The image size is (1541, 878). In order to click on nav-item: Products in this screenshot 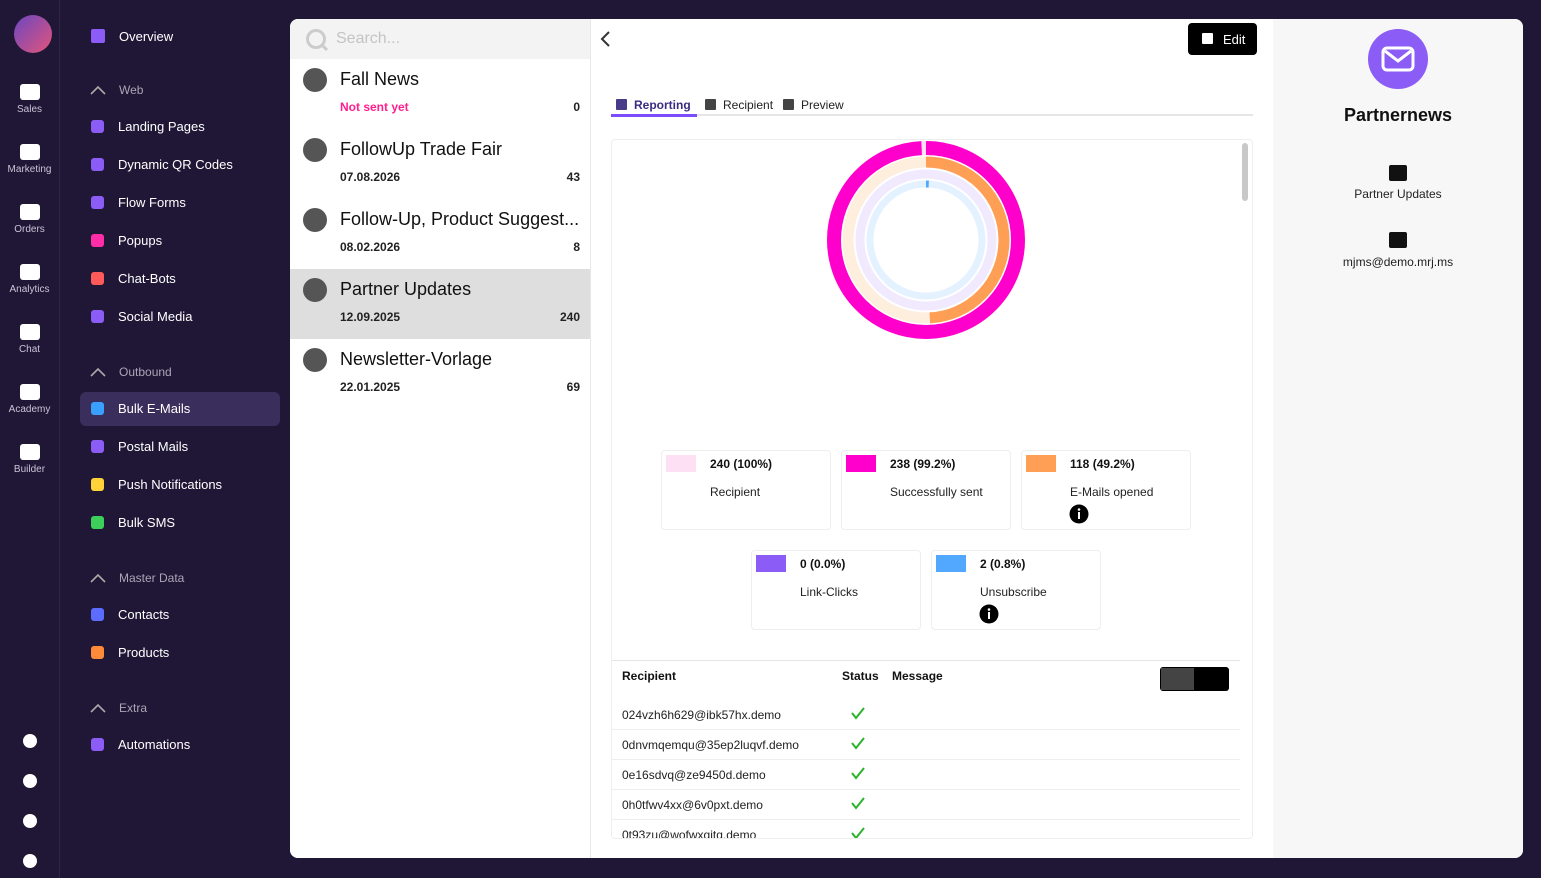, I will do `click(144, 652)`.